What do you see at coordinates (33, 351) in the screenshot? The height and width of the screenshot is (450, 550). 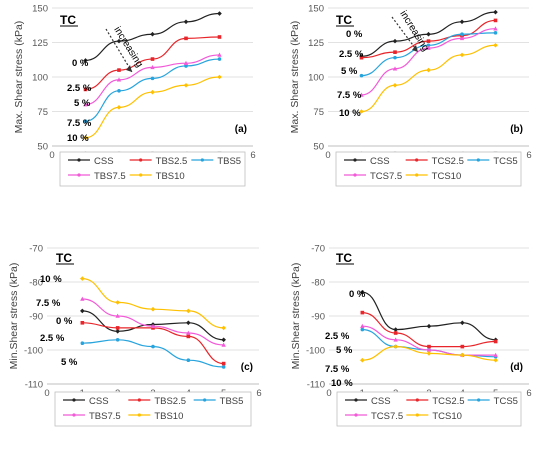 I see `y-tick-label: -100` at bounding box center [33, 351].